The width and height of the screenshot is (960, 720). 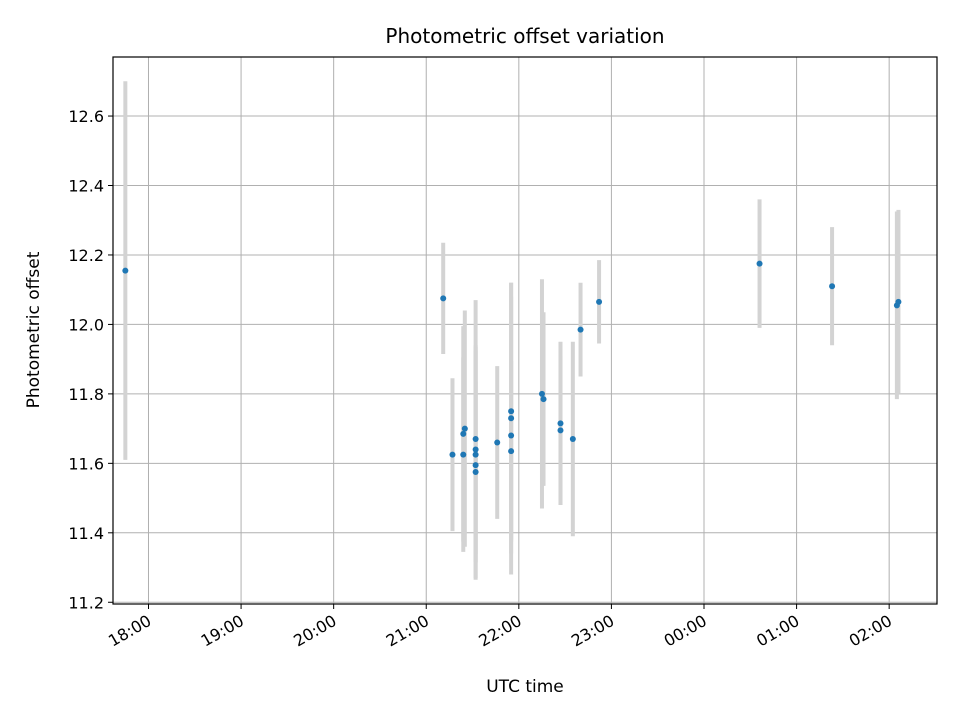 I want to click on x-tick-label: 19:00, so click(x=222, y=631).